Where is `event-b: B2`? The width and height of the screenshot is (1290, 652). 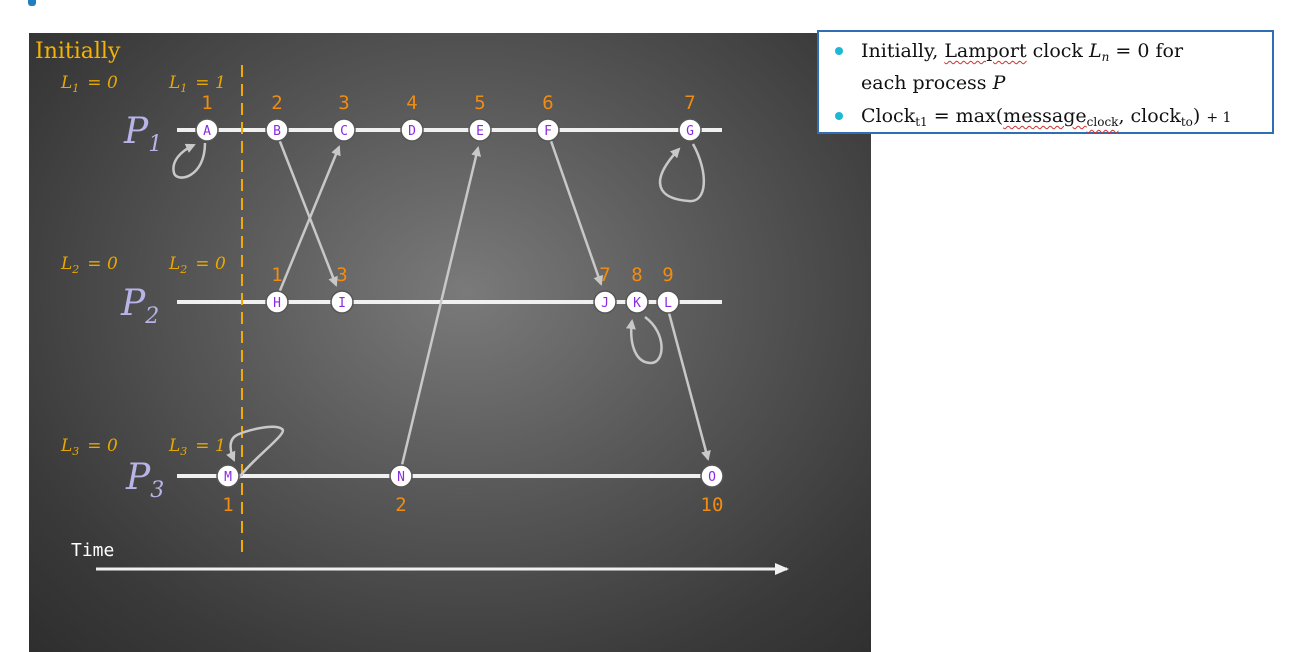 event-b: B2 is located at coordinates (277, 117).